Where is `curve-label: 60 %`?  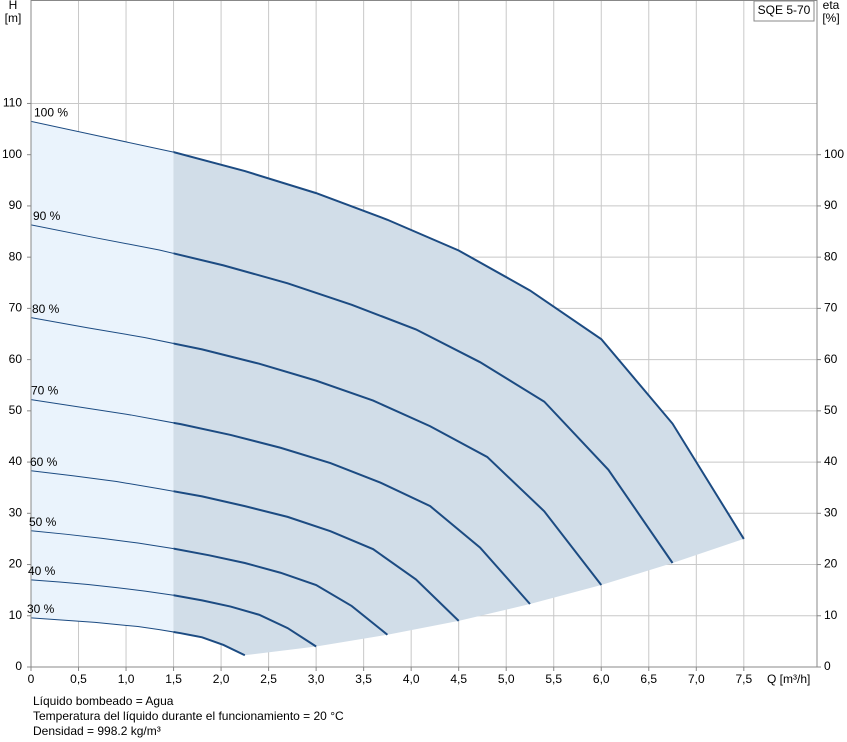
curve-label: 60 % is located at coordinates (44, 462).